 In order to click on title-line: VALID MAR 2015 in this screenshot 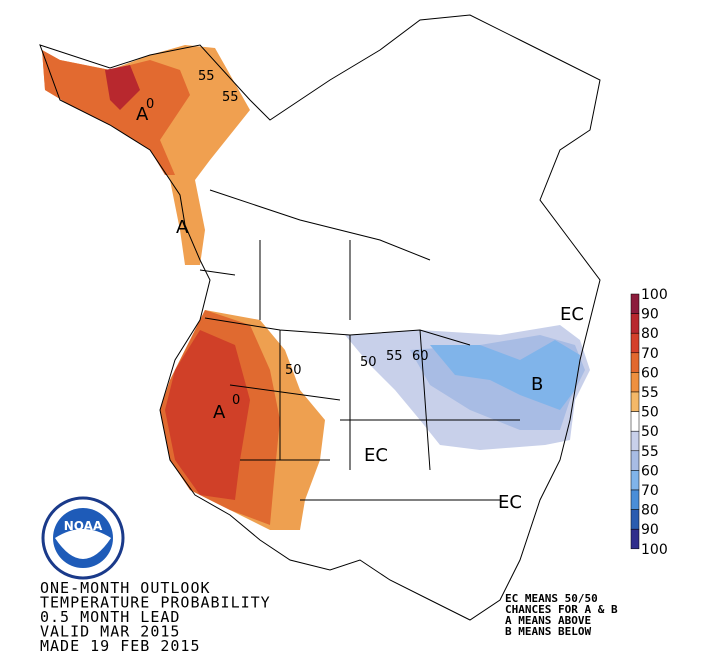, I will do `click(110, 632)`.